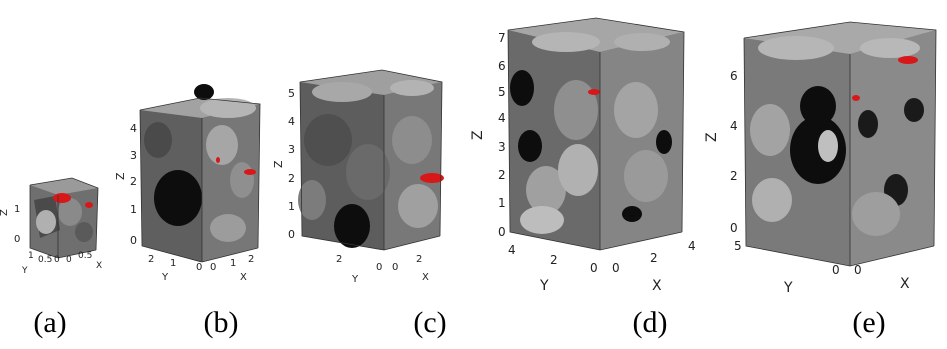 Image resolution: width=947 pixels, height=349 pixels. Describe the element at coordinates (379, 267) in the screenshot. I see `y-tick-c-1: 0` at that location.